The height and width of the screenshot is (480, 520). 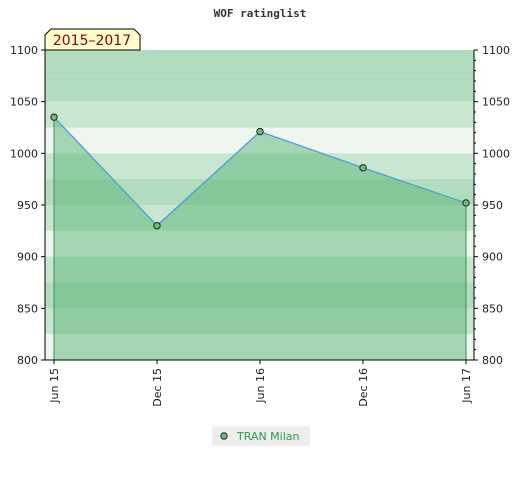 I want to click on x-axis: Jun 15 Dec 15 Jun 16 Dec 16 Jun 17, so click(x=259, y=383).